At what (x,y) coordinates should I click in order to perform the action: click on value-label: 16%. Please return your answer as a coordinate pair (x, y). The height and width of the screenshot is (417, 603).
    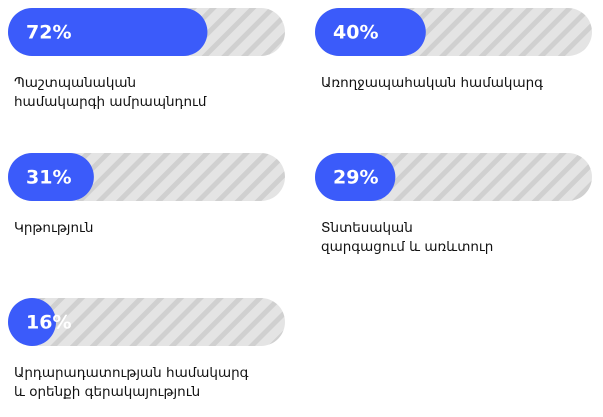
    Looking at the image, I should click on (48, 323).